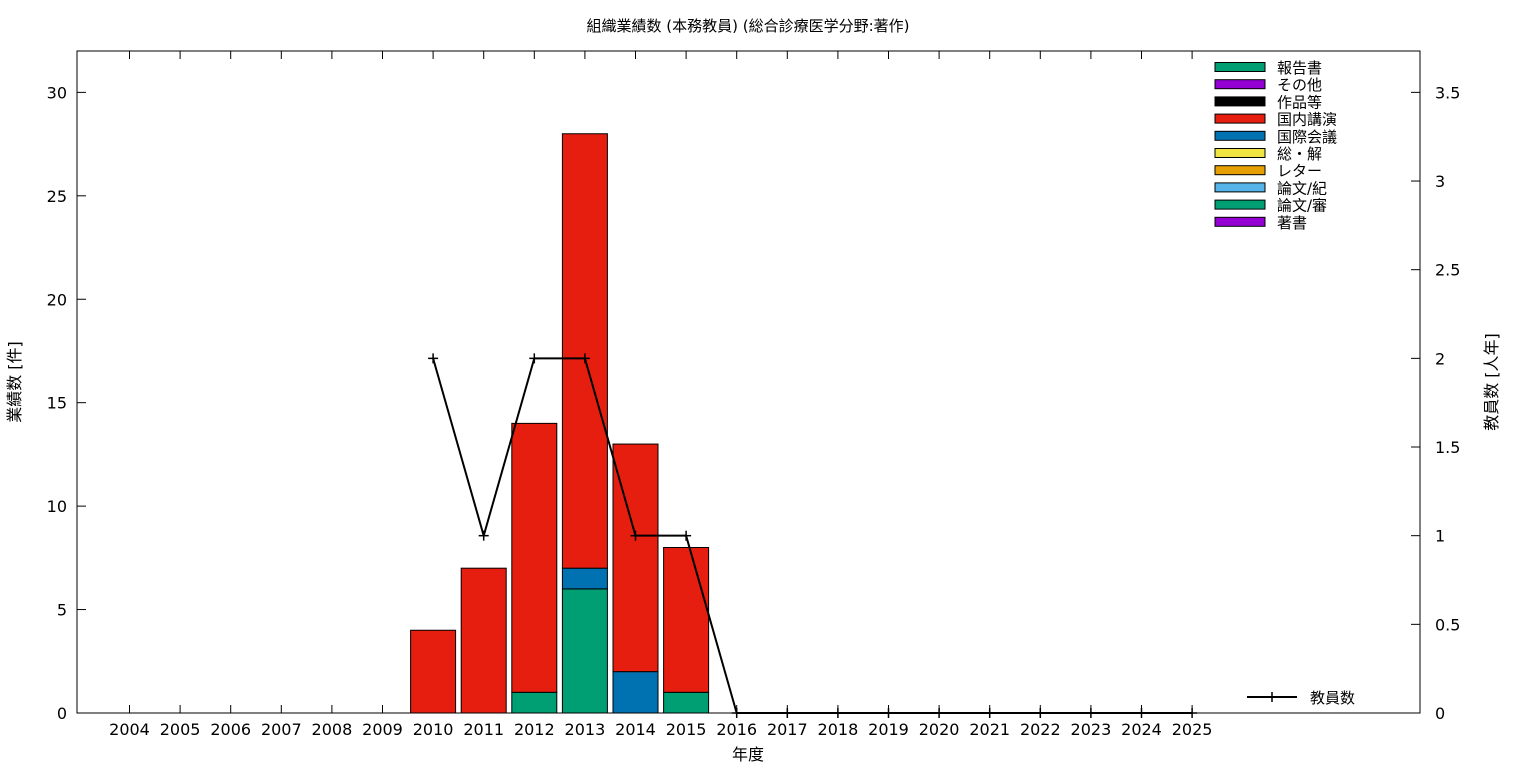  Describe the element at coordinates (686, 620) in the screenshot. I see `bar-2015-国内講演` at that location.